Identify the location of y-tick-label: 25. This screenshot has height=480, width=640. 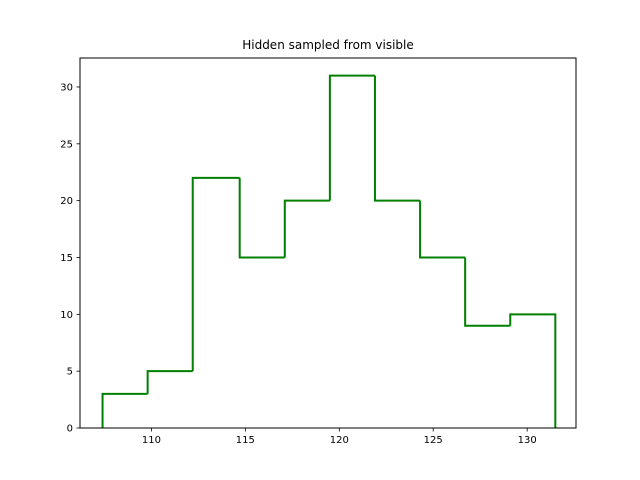
(66, 144).